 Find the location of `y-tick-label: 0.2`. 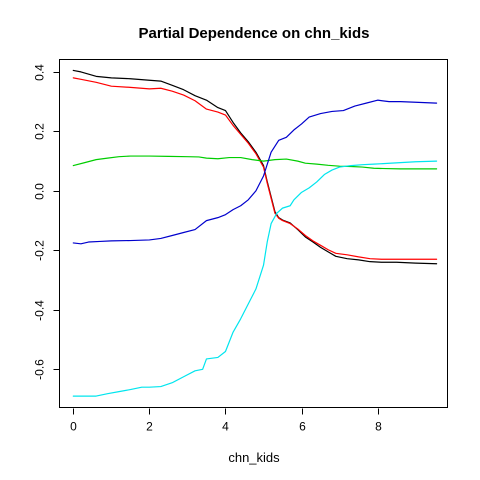

y-tick-label: 0.2 is located at coordinates (40, 131).